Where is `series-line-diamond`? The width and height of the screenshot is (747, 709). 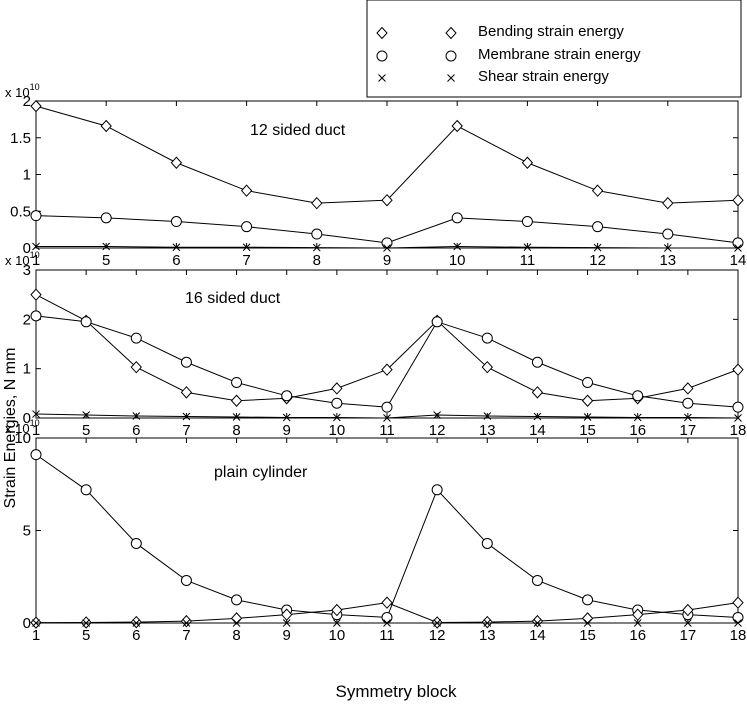 series-line-diamond is located at coordinates (387, 154).